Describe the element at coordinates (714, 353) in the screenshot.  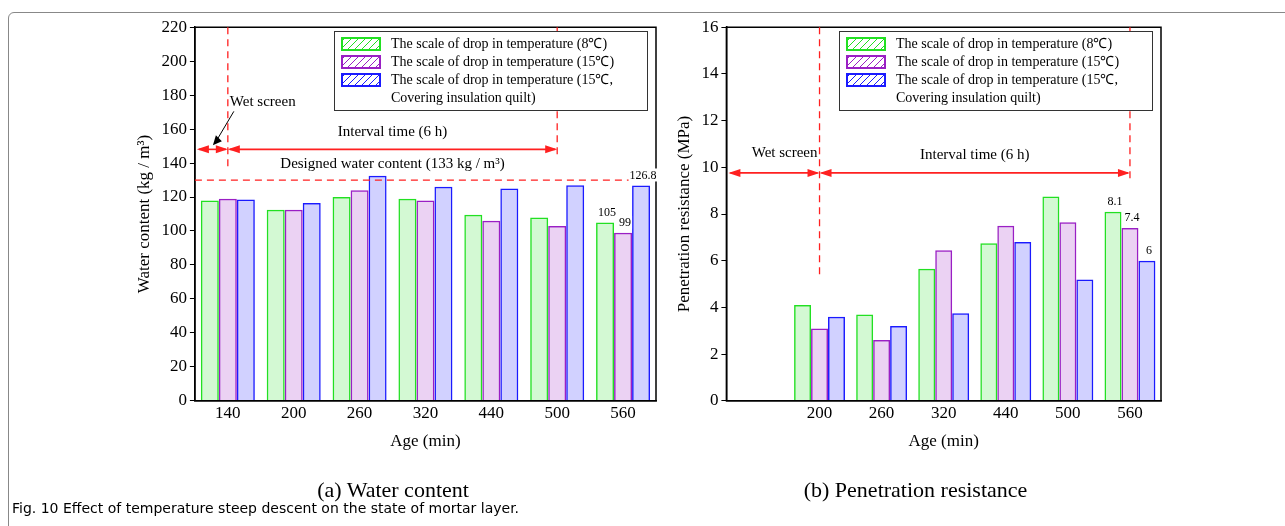
I see `y-tick-label: 2` at that location.